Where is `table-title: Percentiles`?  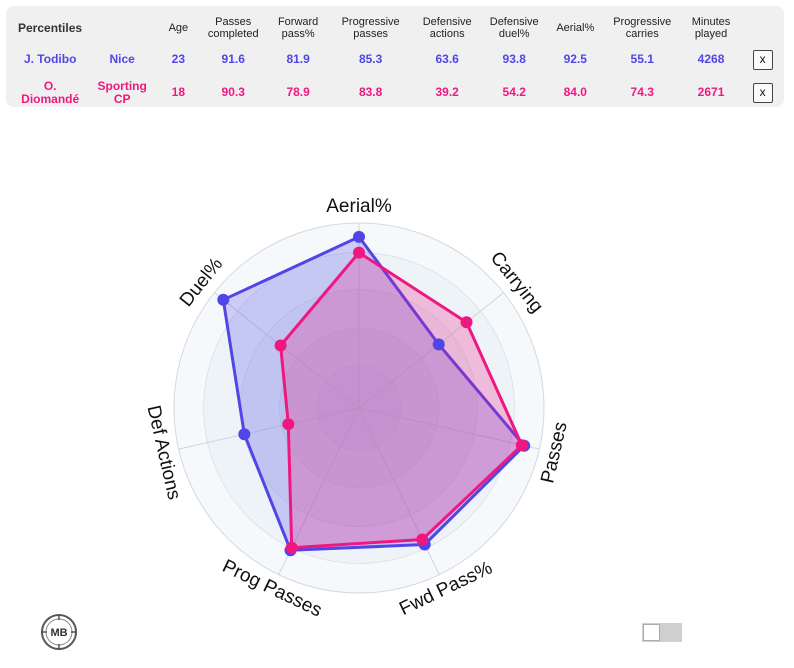 table-title: Percentiles is located at coordinates (50, 28).